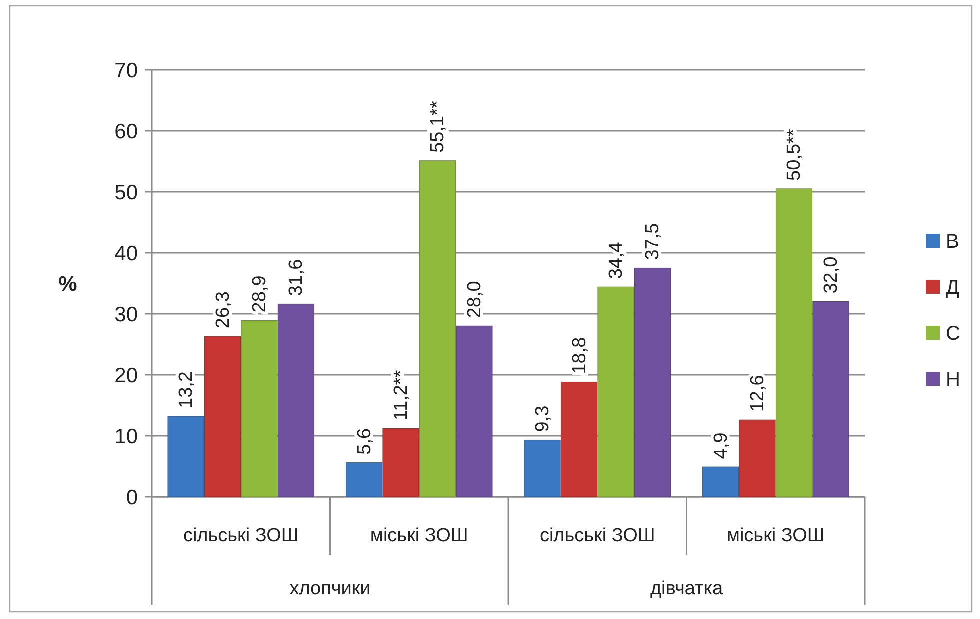 This screenshot has height=619, width=980. What do you see at coordinates (126, 192) in the screenshot?
I see `y-tick-label: 50` at bounding box center [126, 192].